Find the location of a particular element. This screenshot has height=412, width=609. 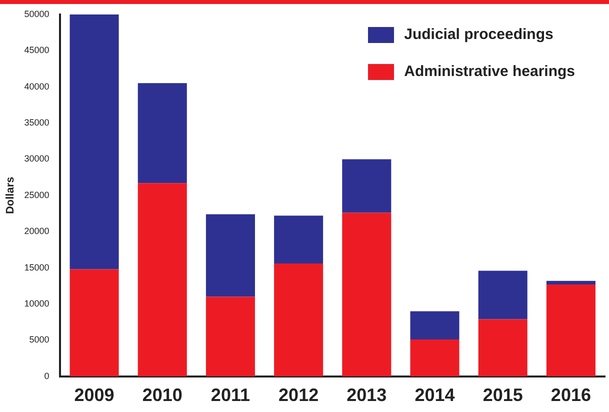

x-tick-label: 2014 is located at coordinates (434, 395).